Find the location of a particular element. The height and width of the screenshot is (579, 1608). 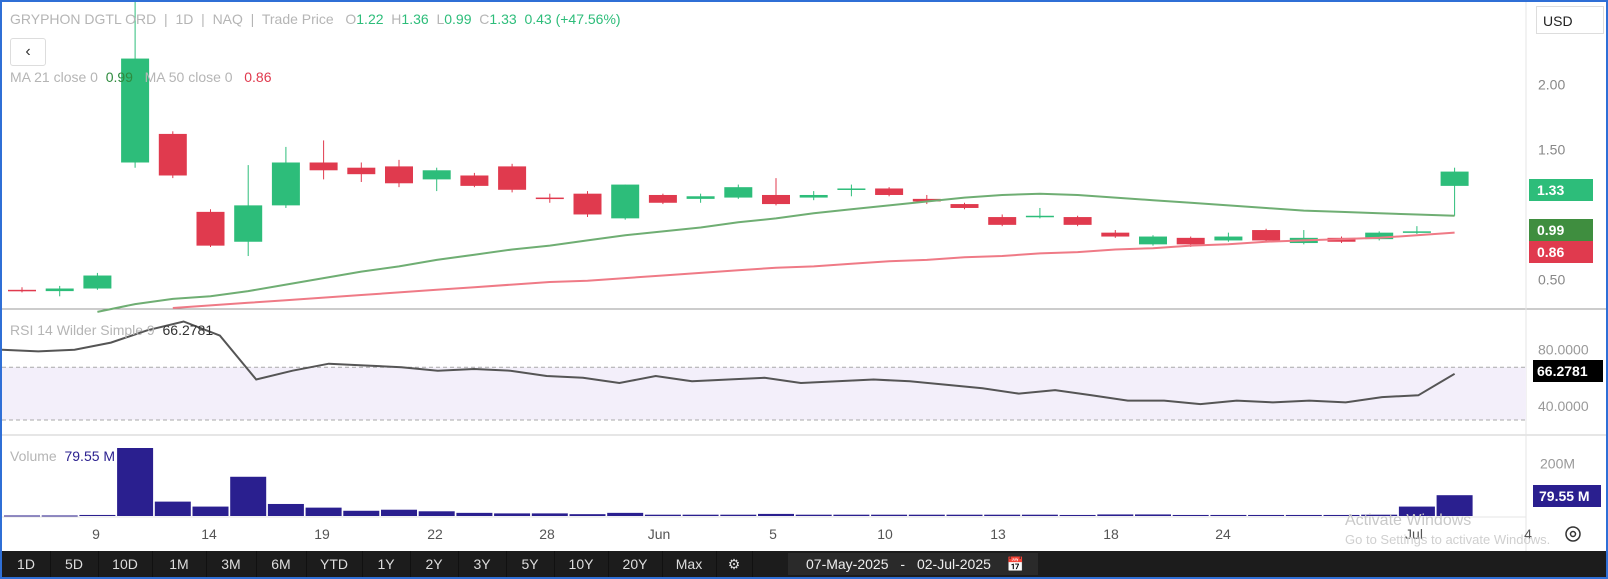

range-button-5y: 5Y is located at coordinates (530, 564).